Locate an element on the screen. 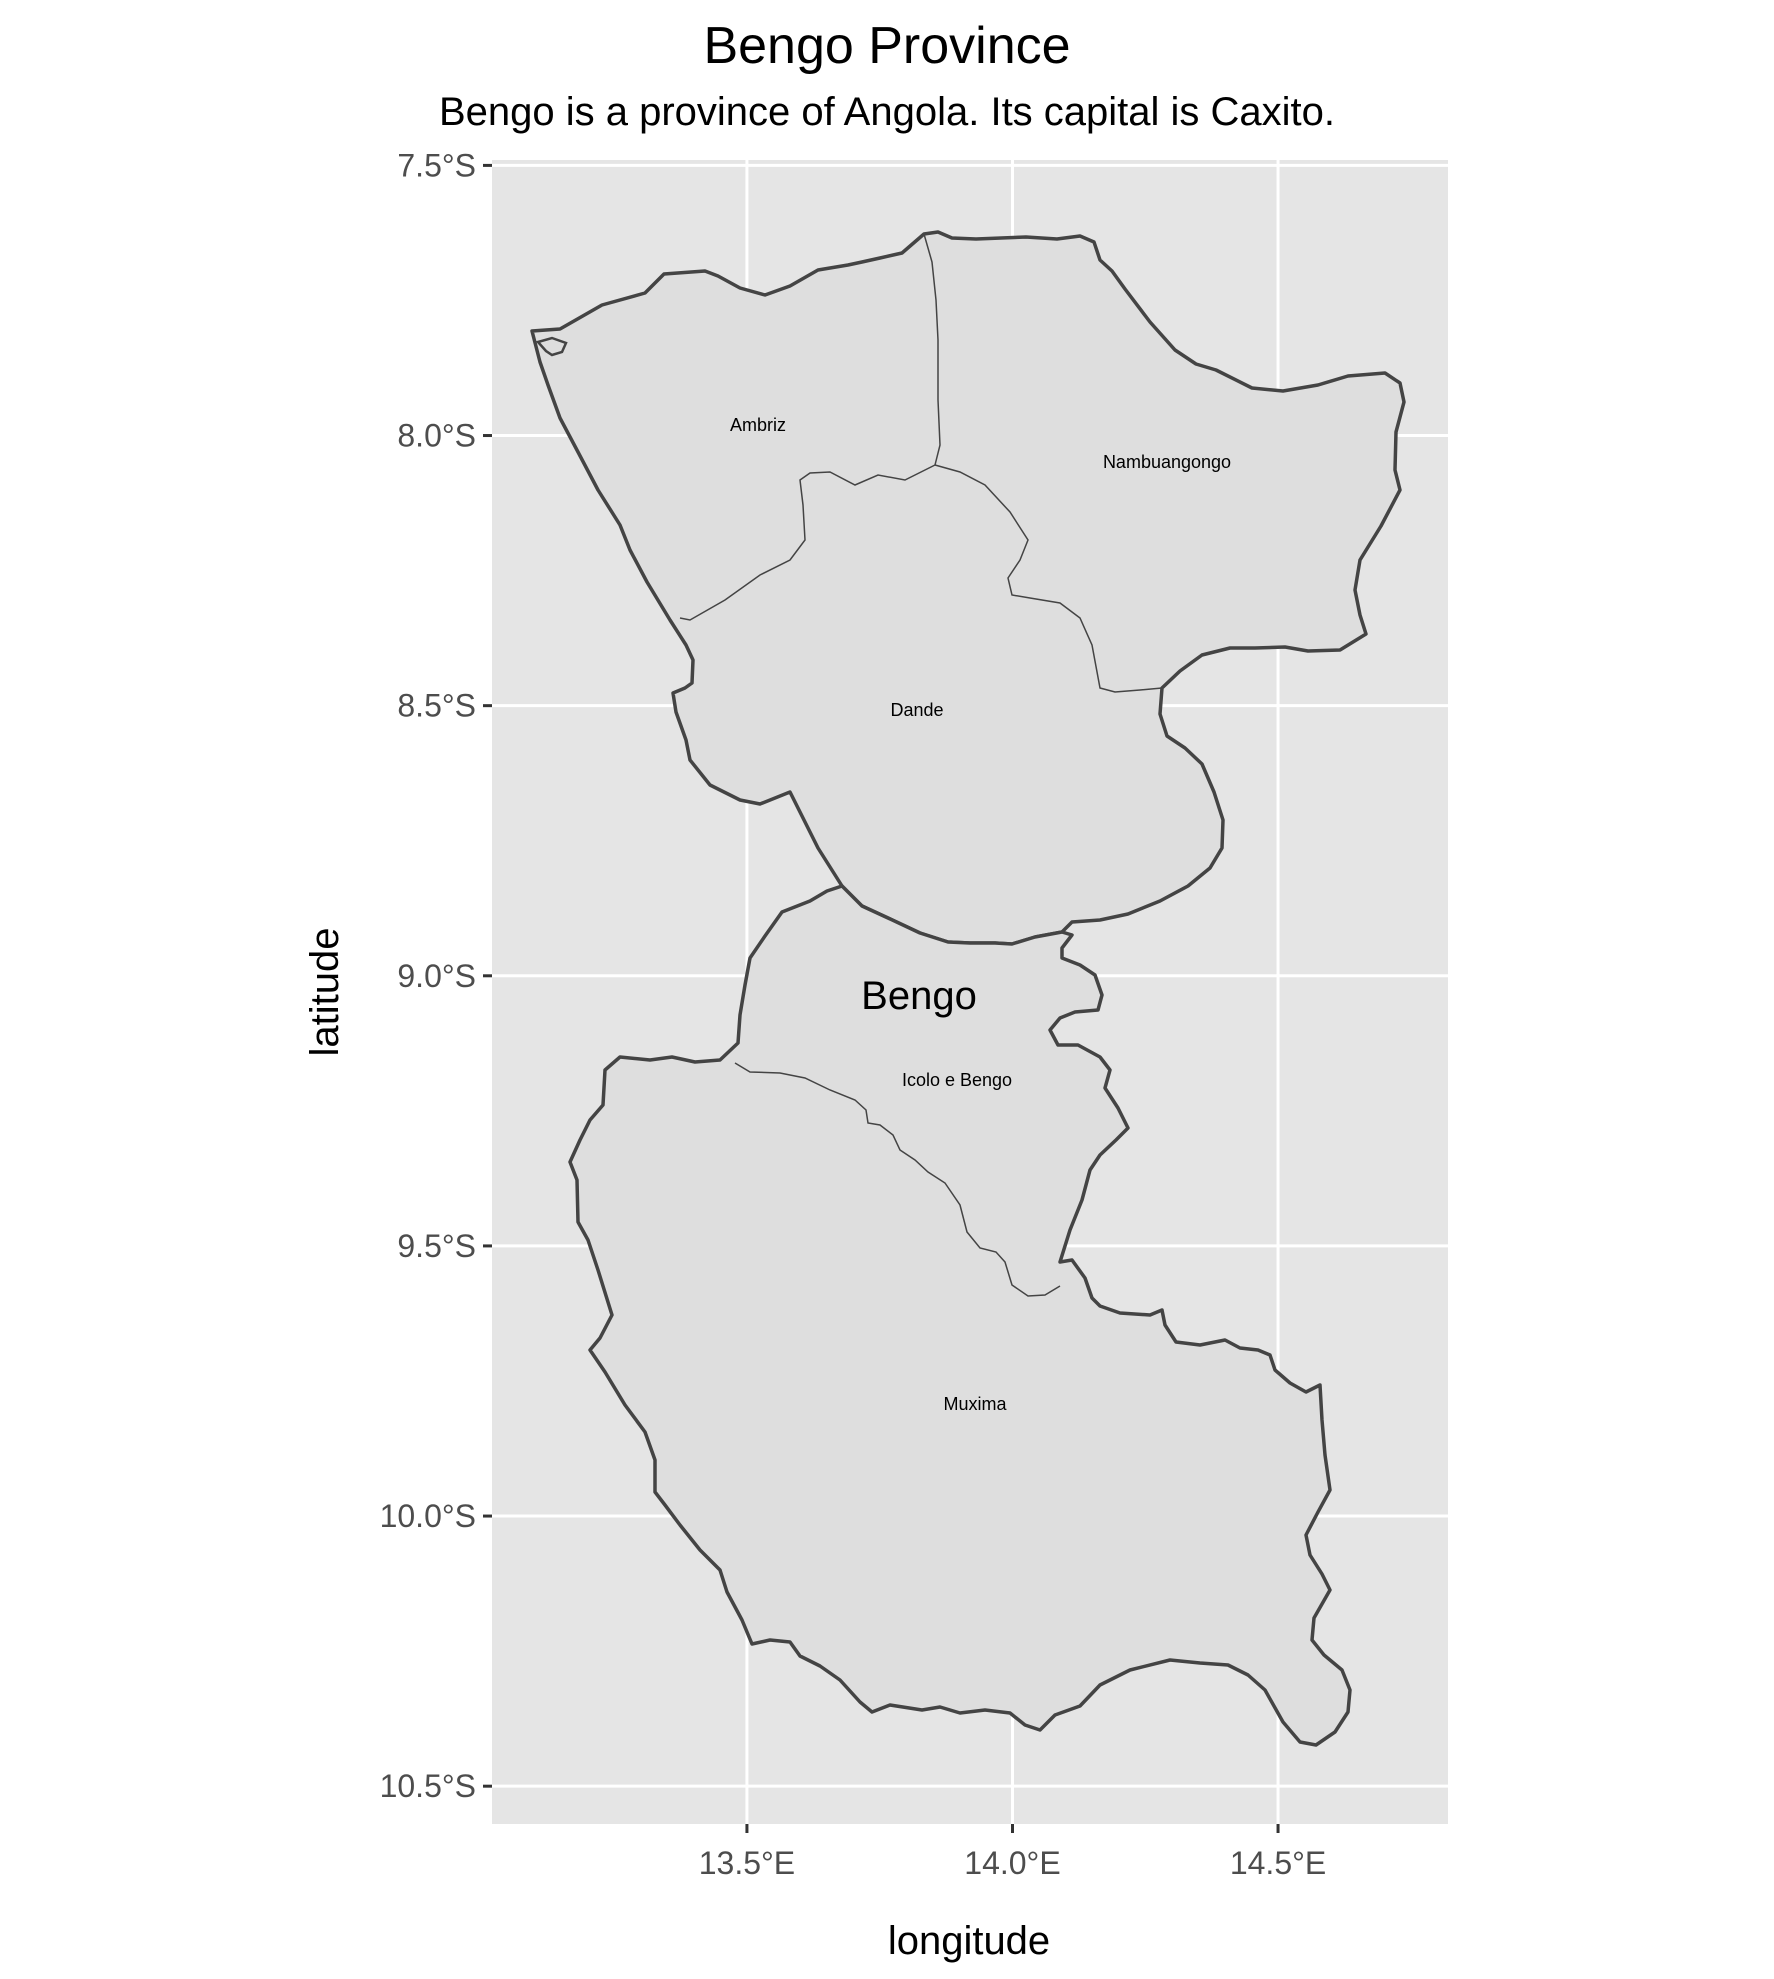 This screenshot has width=1774, height=1979. y-tick-label: 9.5°S is located at coordinates (436, 1246).